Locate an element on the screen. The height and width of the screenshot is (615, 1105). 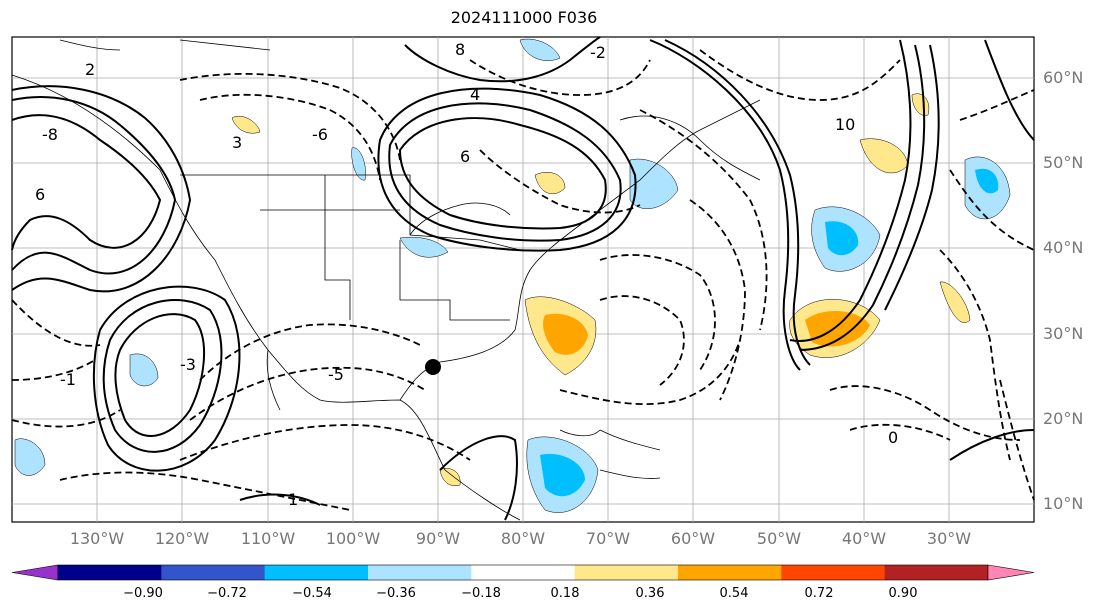
lon-label: 60°W is located at coordinates (693, 538).